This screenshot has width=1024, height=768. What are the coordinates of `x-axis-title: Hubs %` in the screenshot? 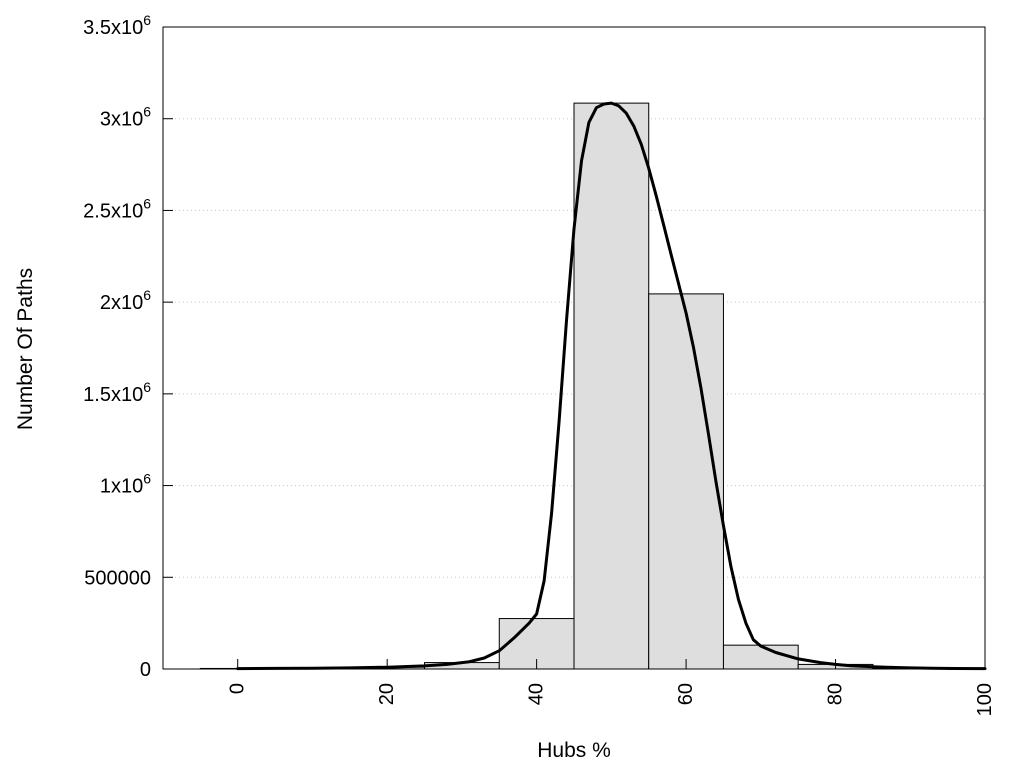 It's located at (574, 750).